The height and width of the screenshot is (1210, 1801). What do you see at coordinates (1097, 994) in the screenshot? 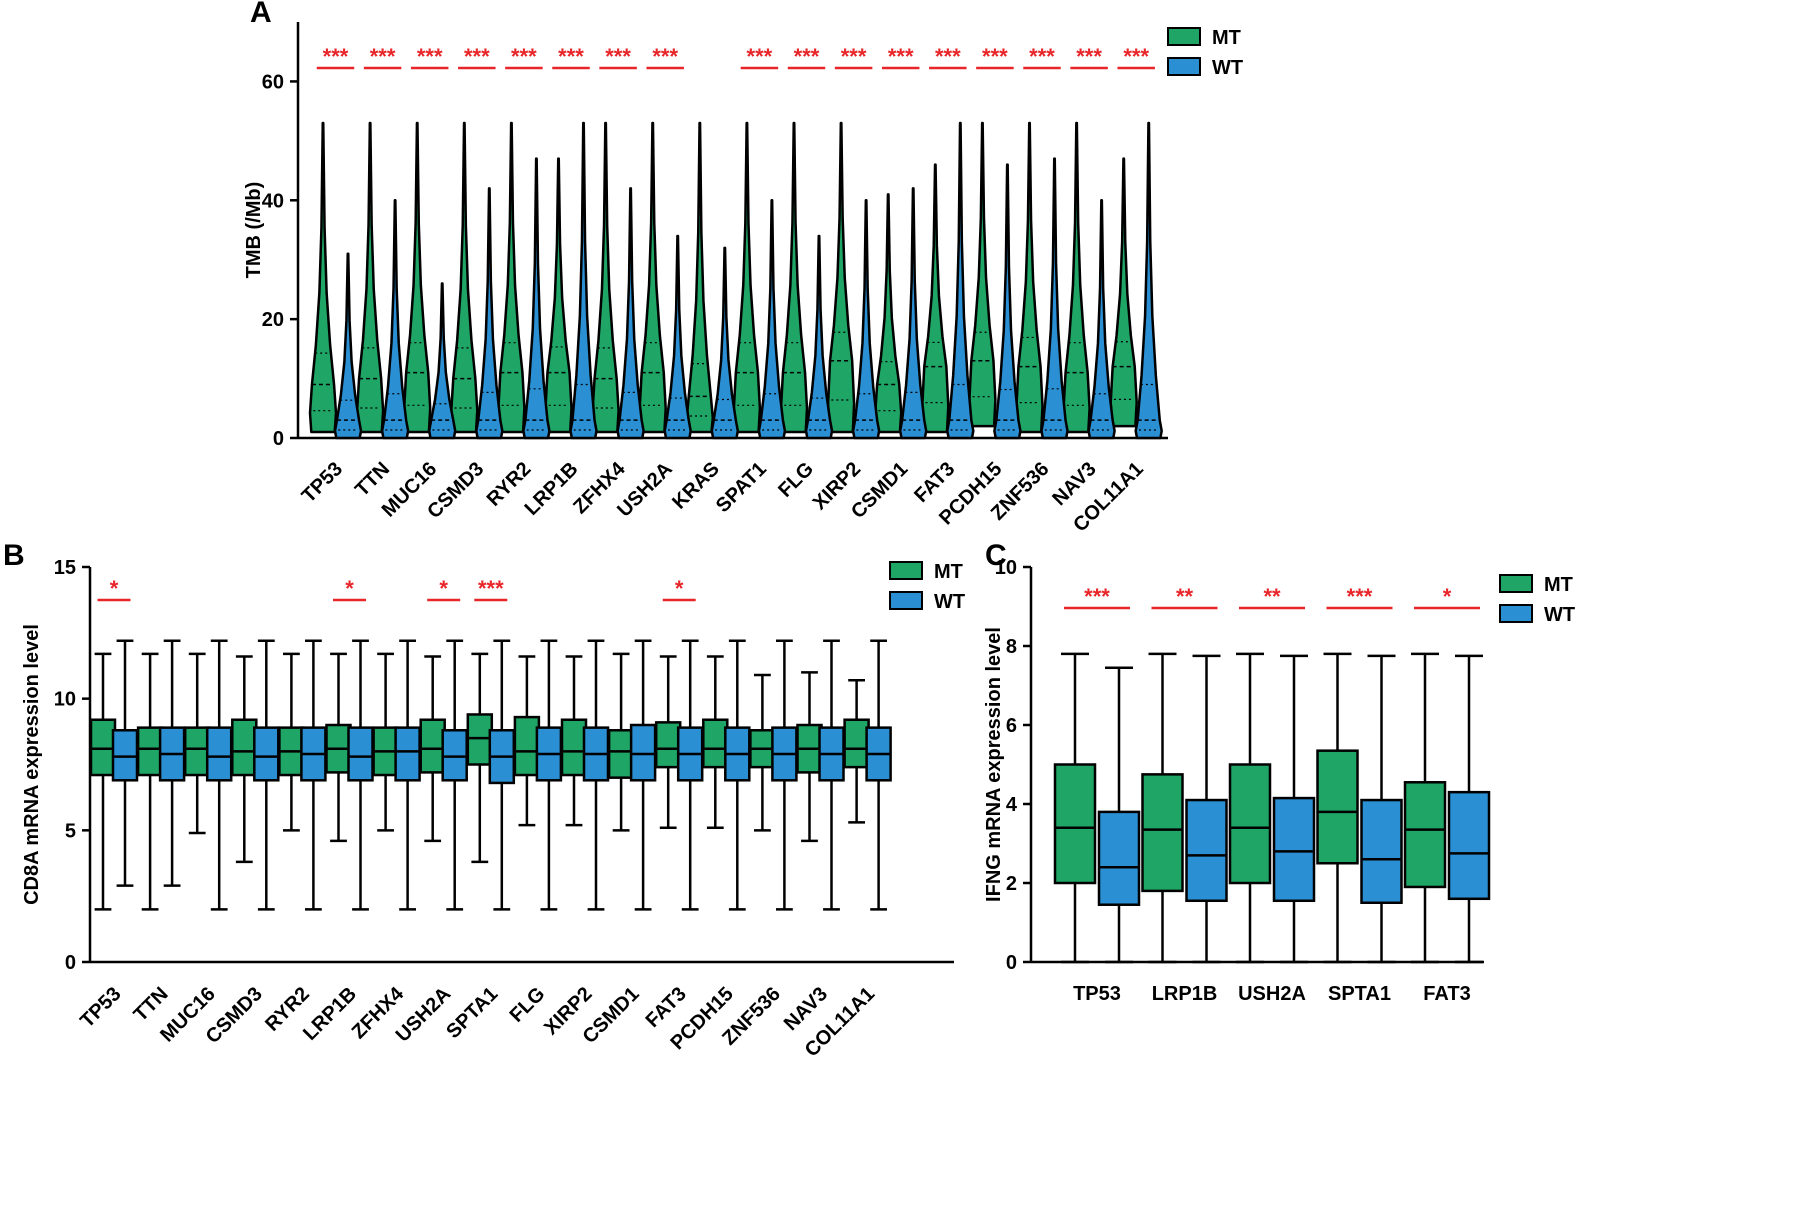
I see `panel-c-category-label: TP53` at bounding box center [1097, 994].